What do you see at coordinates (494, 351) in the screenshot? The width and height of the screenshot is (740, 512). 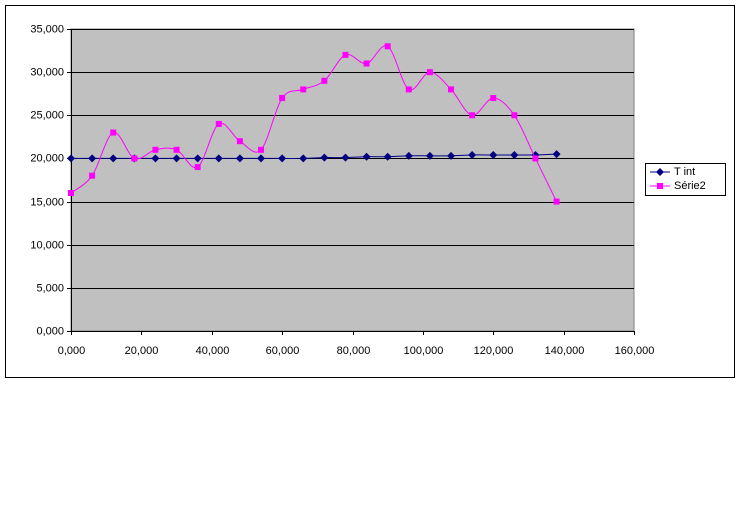 I see `x-tick-label: 120,000` at bounding box center [494, 351].